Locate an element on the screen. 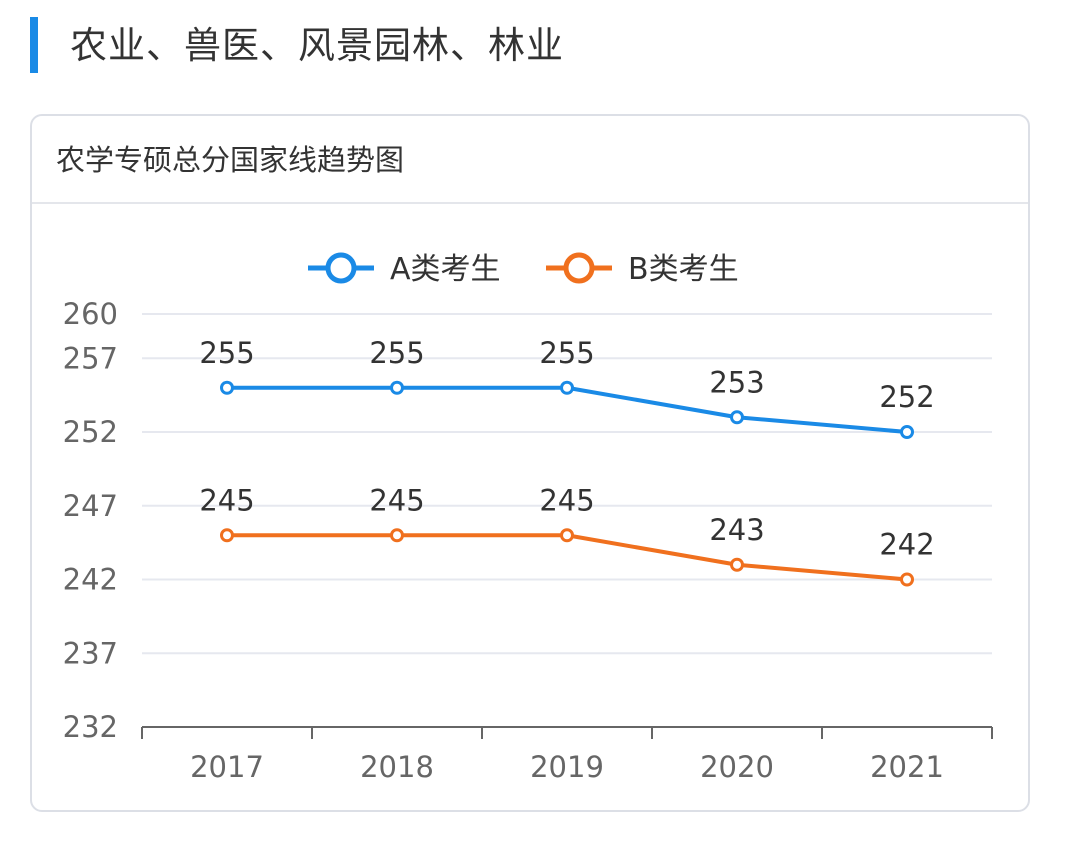  y-tick-label: 257 is located at coordinates (90, 358).